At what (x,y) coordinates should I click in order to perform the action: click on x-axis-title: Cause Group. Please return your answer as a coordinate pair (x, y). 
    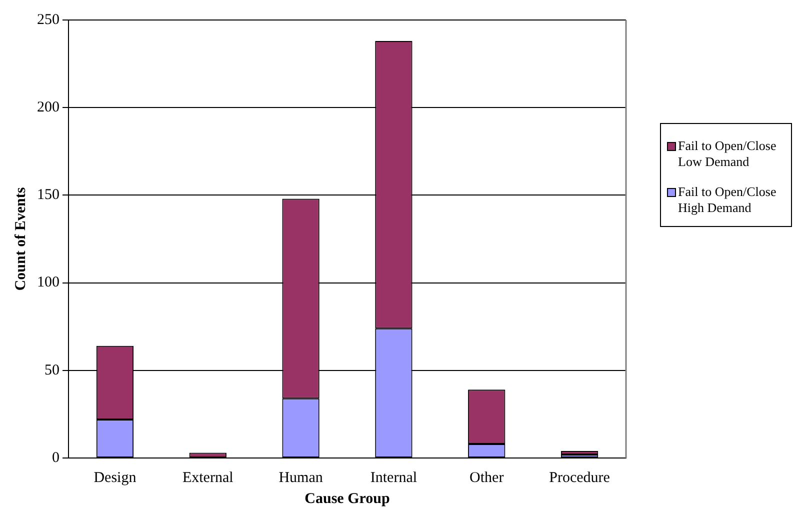
    Looking at the image, I should click on (347, 498).